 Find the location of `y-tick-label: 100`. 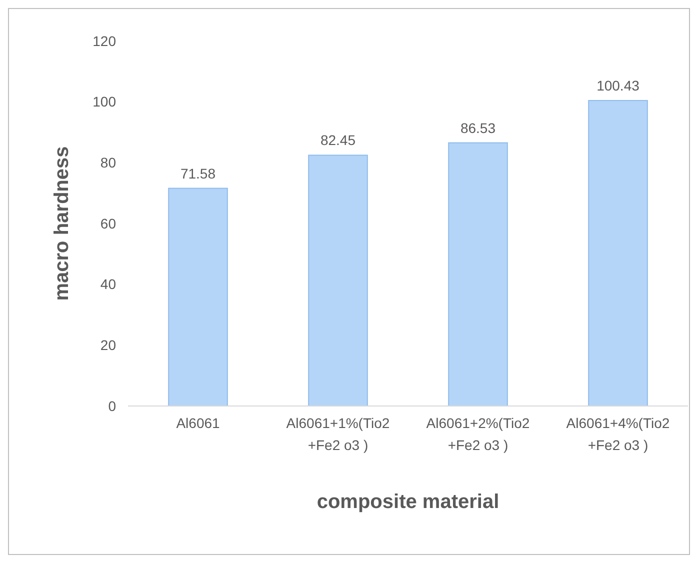

y-tick-label: 100 is located at coordinates (104, 102).